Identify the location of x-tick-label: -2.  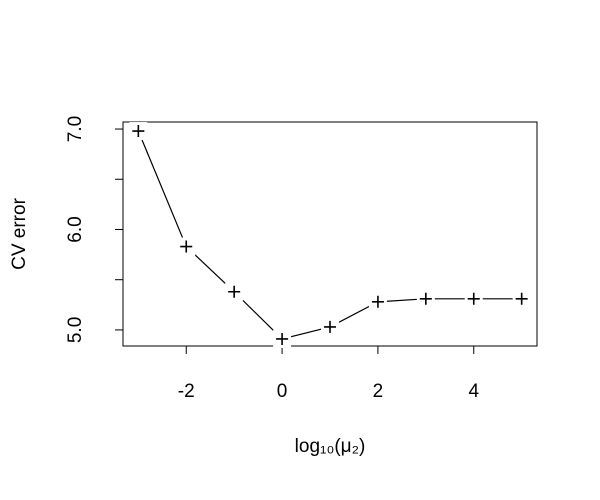
(186, 391).